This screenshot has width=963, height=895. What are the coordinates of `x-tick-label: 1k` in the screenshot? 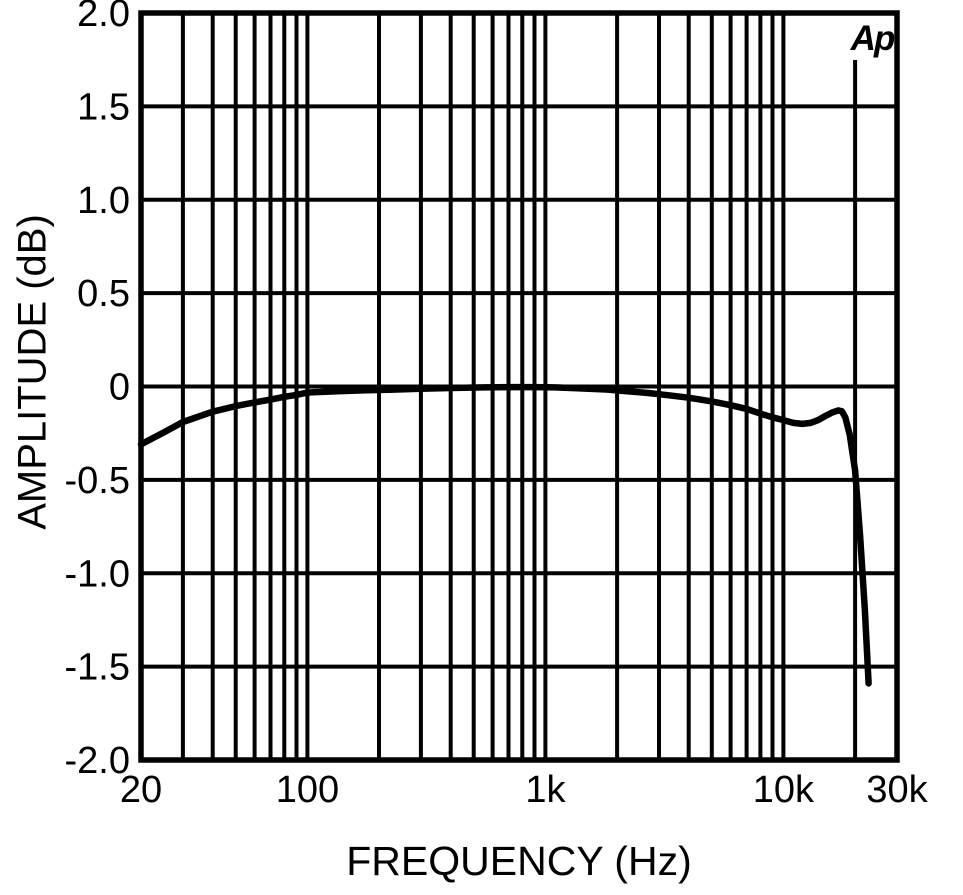 It's located at (545, 790).